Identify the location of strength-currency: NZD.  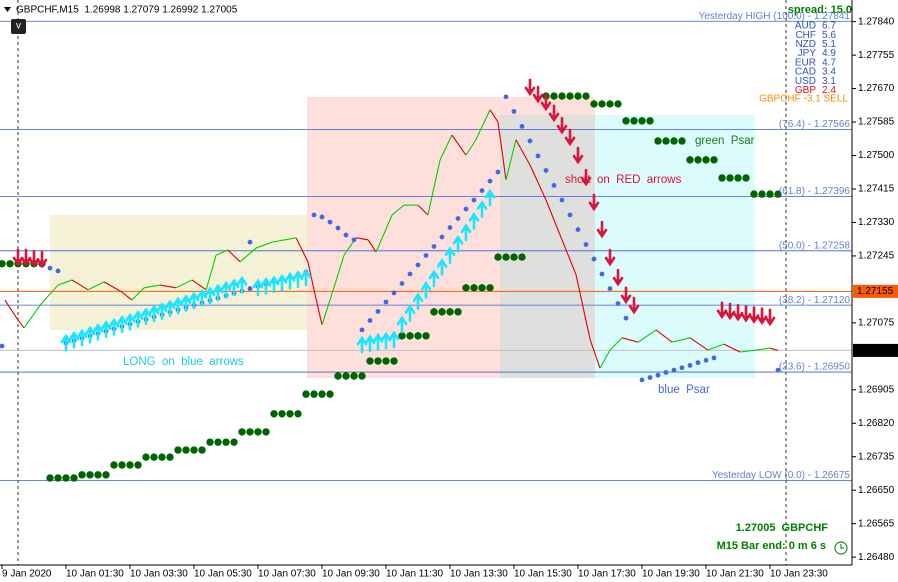
(805, 44).